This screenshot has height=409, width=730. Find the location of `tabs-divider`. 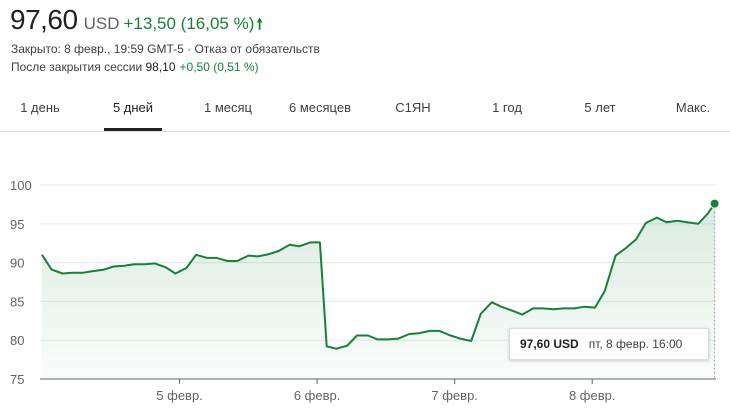

tabs-divider is located at coordinates (365, 131).